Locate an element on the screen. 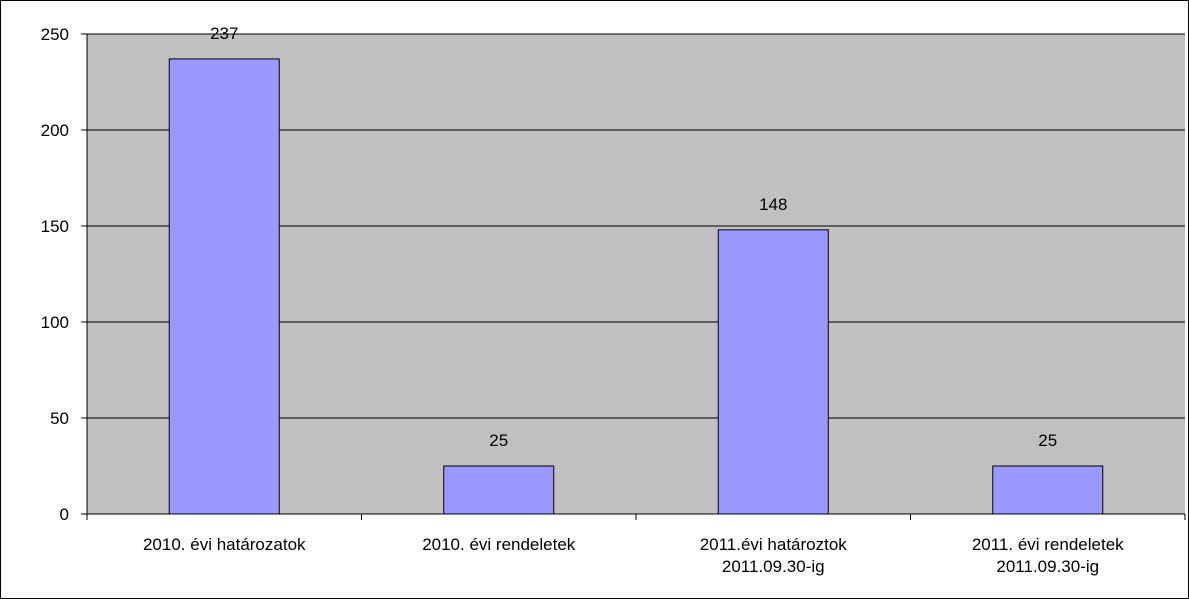 The height and width of the screenshot is (599, 1189). data-label-3: 148 is located at coordinates (773, 204).